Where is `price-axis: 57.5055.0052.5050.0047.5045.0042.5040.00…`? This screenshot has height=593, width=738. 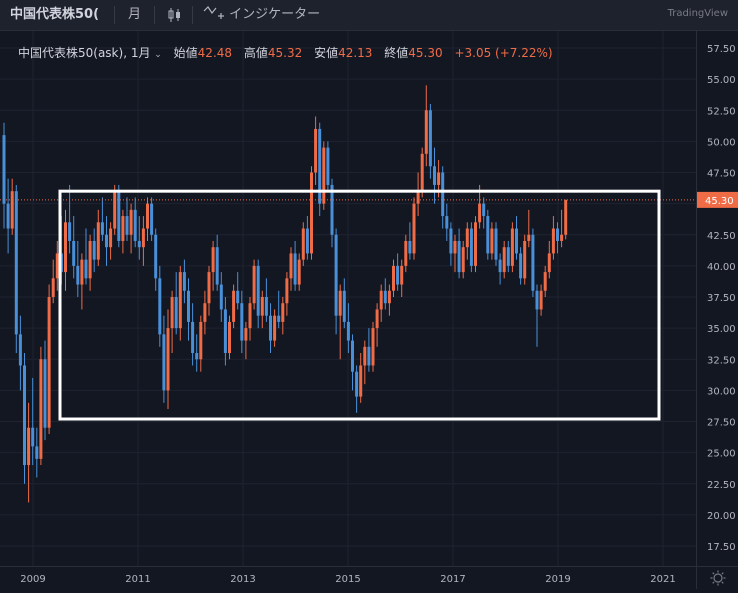
price-axis: 57.5055.0052.5050.0047.5045.0042.5040.00… is located at coordinates (717, 298).